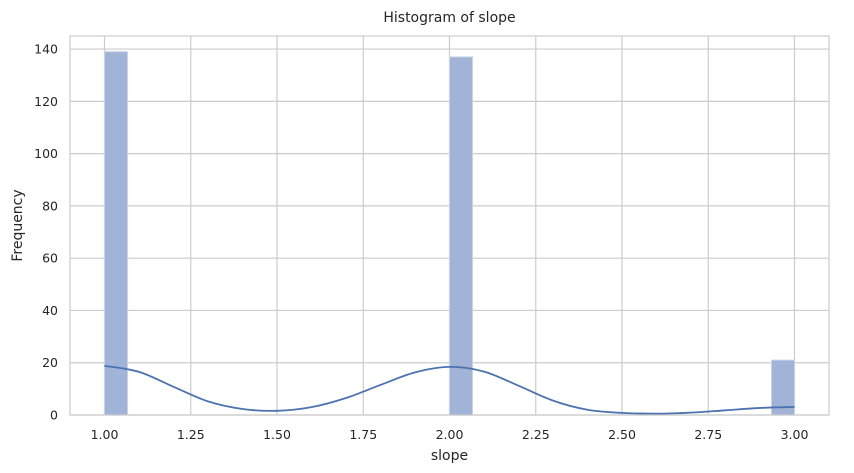  Describe the element at coordinates (191, 434) in the screenshot. I see `x-tick-label: 1.25` at that location.